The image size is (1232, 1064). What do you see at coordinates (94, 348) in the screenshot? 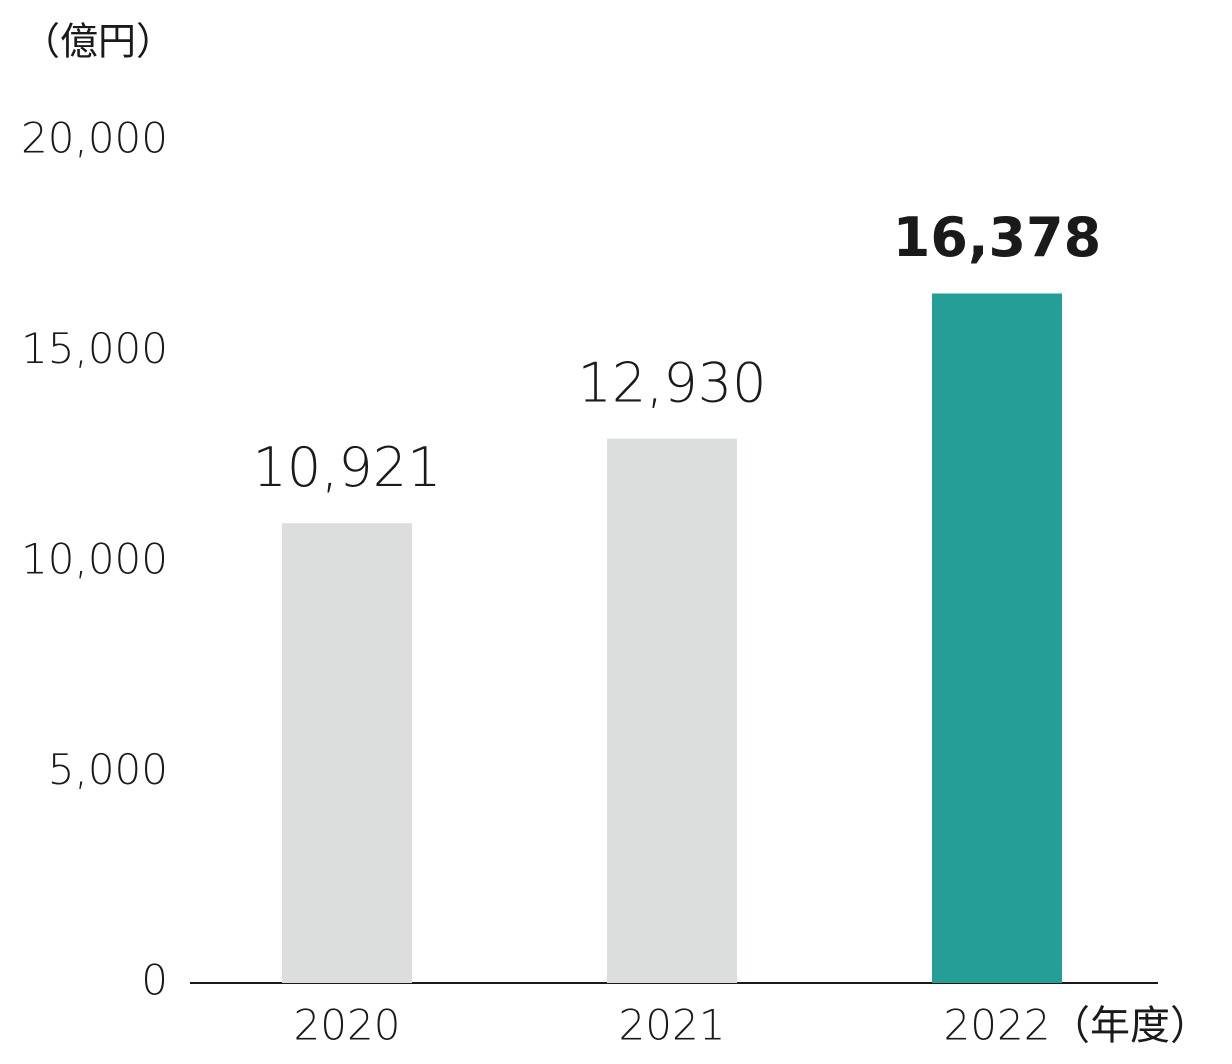
I see `y-tick-label: 15,000` at bounding box center [94, 348].